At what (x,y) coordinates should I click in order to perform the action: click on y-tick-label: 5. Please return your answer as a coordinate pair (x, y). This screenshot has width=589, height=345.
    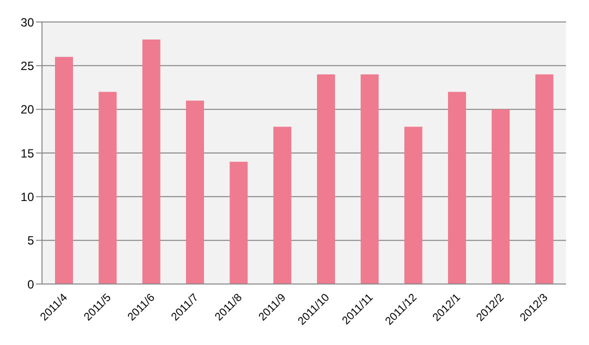
    Looking at the image, I should click on (30, 241).